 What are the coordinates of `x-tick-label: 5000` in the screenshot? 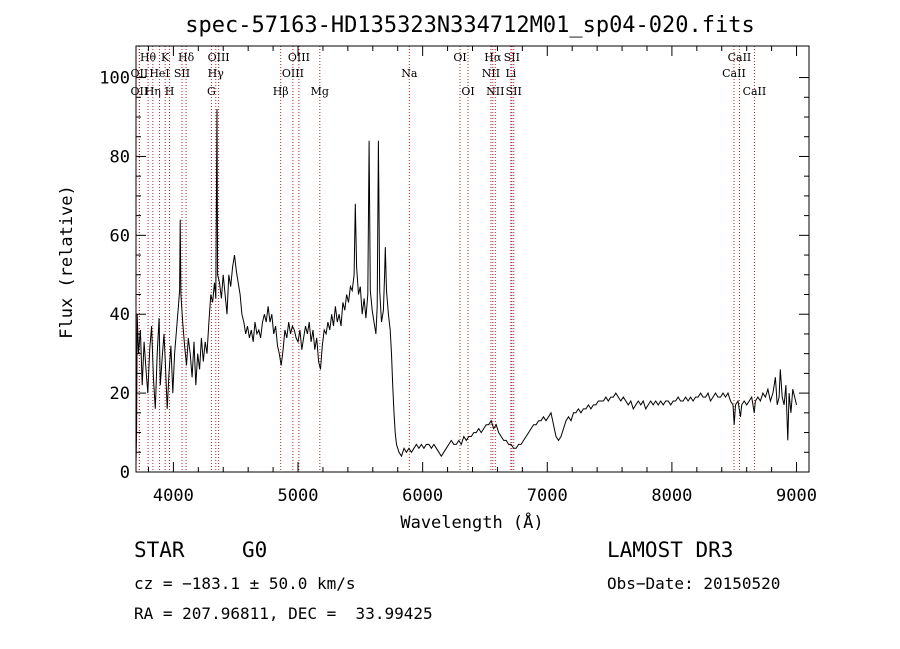 It's located at (298, 496).